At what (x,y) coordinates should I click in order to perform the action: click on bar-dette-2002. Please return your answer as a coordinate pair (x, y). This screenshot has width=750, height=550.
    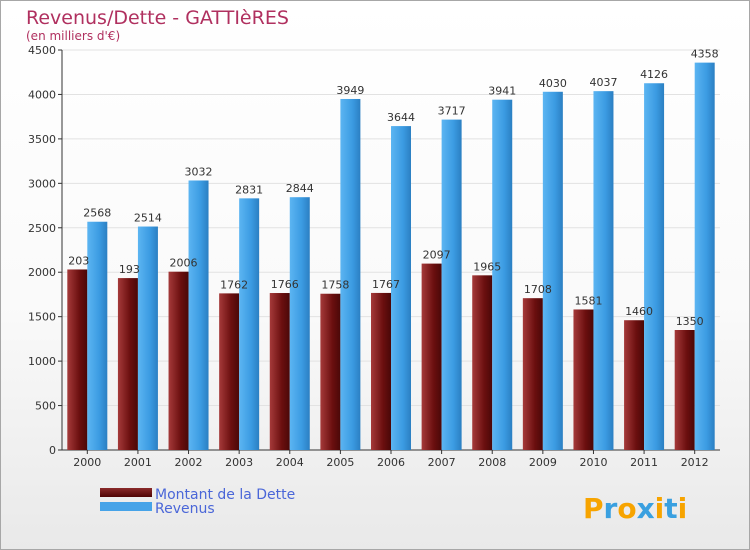
    Looking at the image, I should click on (178, 360).